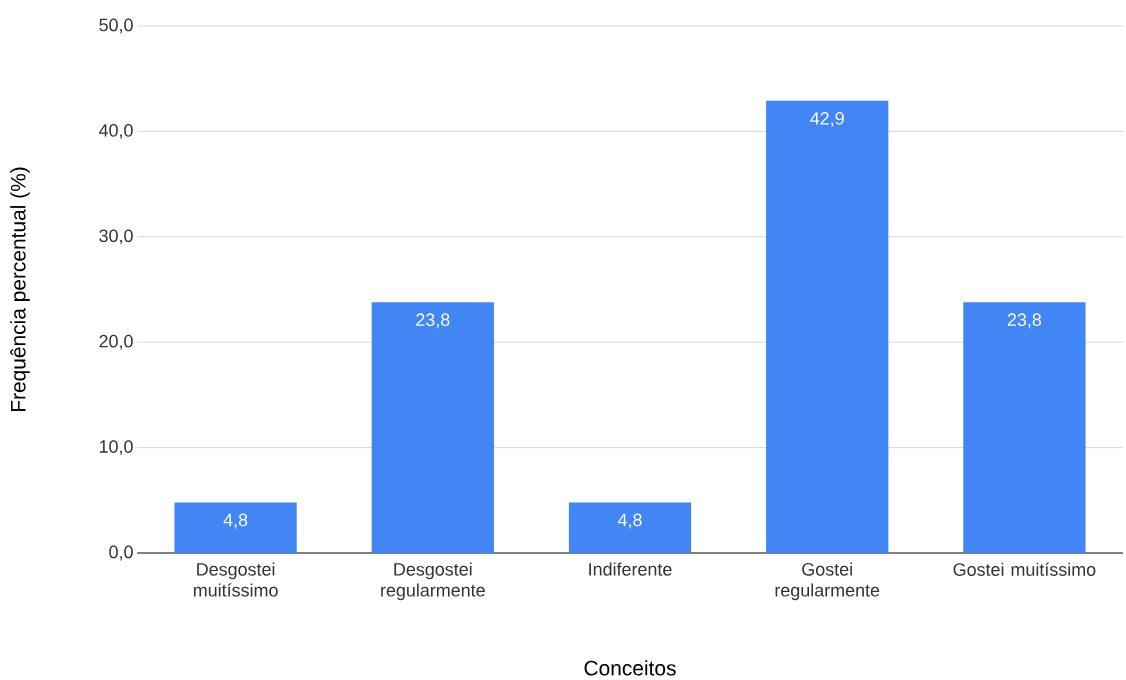 Image resolution: width=1126 pixels, height=680 pixels. Describe the element at coordinates (827, 581) in the screenshot. I see `x-tick-label: Gostei regularmente` at that location.